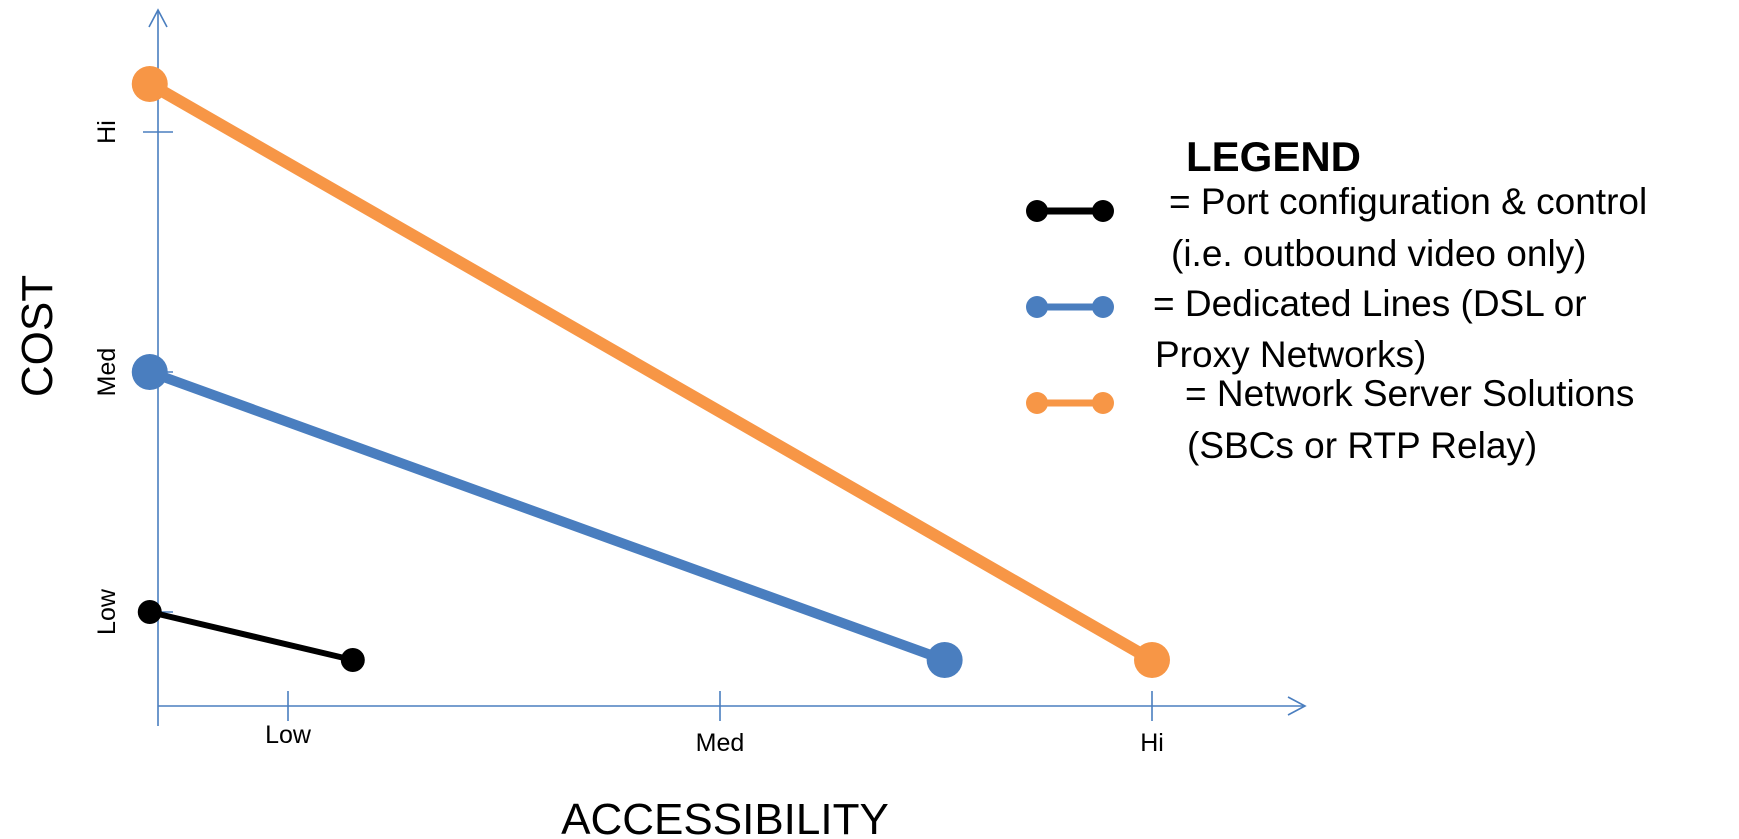 The width and height of the screenshot is (1739, 839). Describe the element at coordinates (725, 817) in the screenshot. I see `x-axis-title: ACCESSIBILITY` at that location.